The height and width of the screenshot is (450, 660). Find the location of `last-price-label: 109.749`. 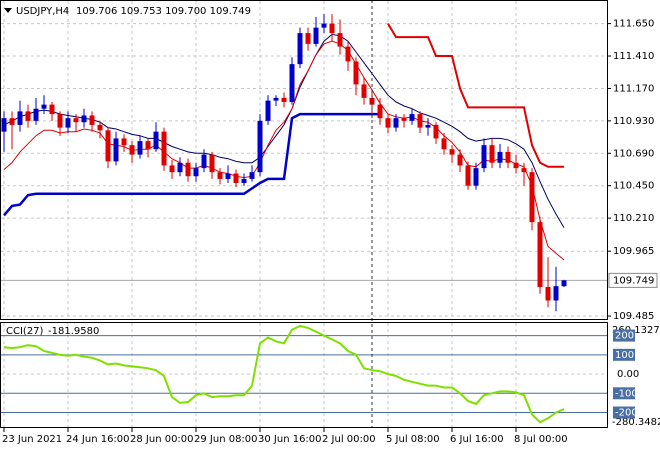

last-price-label: 109.749 is located at coordinates (633, 280).